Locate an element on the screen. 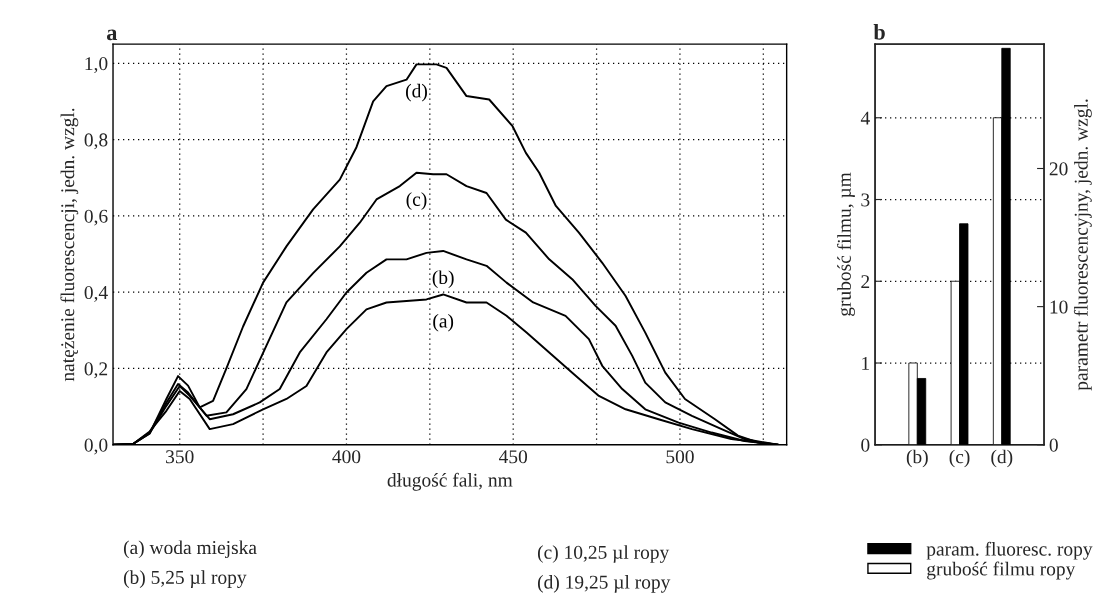 The height and width of the screenshot is (597, 1119). y-tick-label: 3 is located at coordinates (865, 200).